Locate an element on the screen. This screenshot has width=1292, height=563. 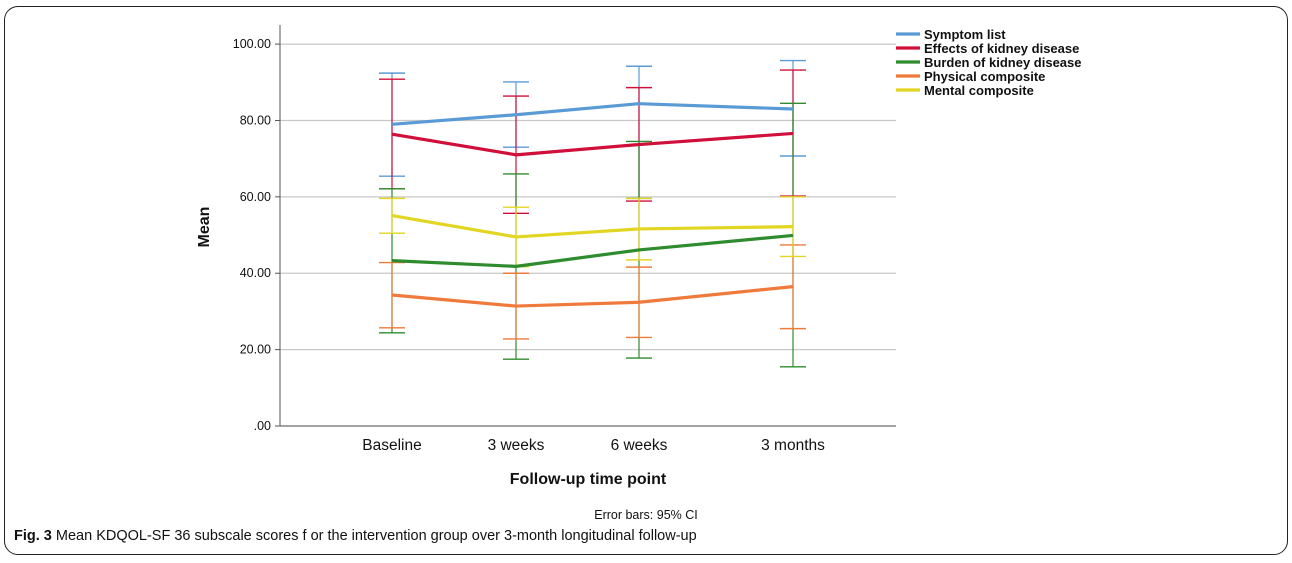
y-tick-label: 60.00 is located at coordinates (255, 197).